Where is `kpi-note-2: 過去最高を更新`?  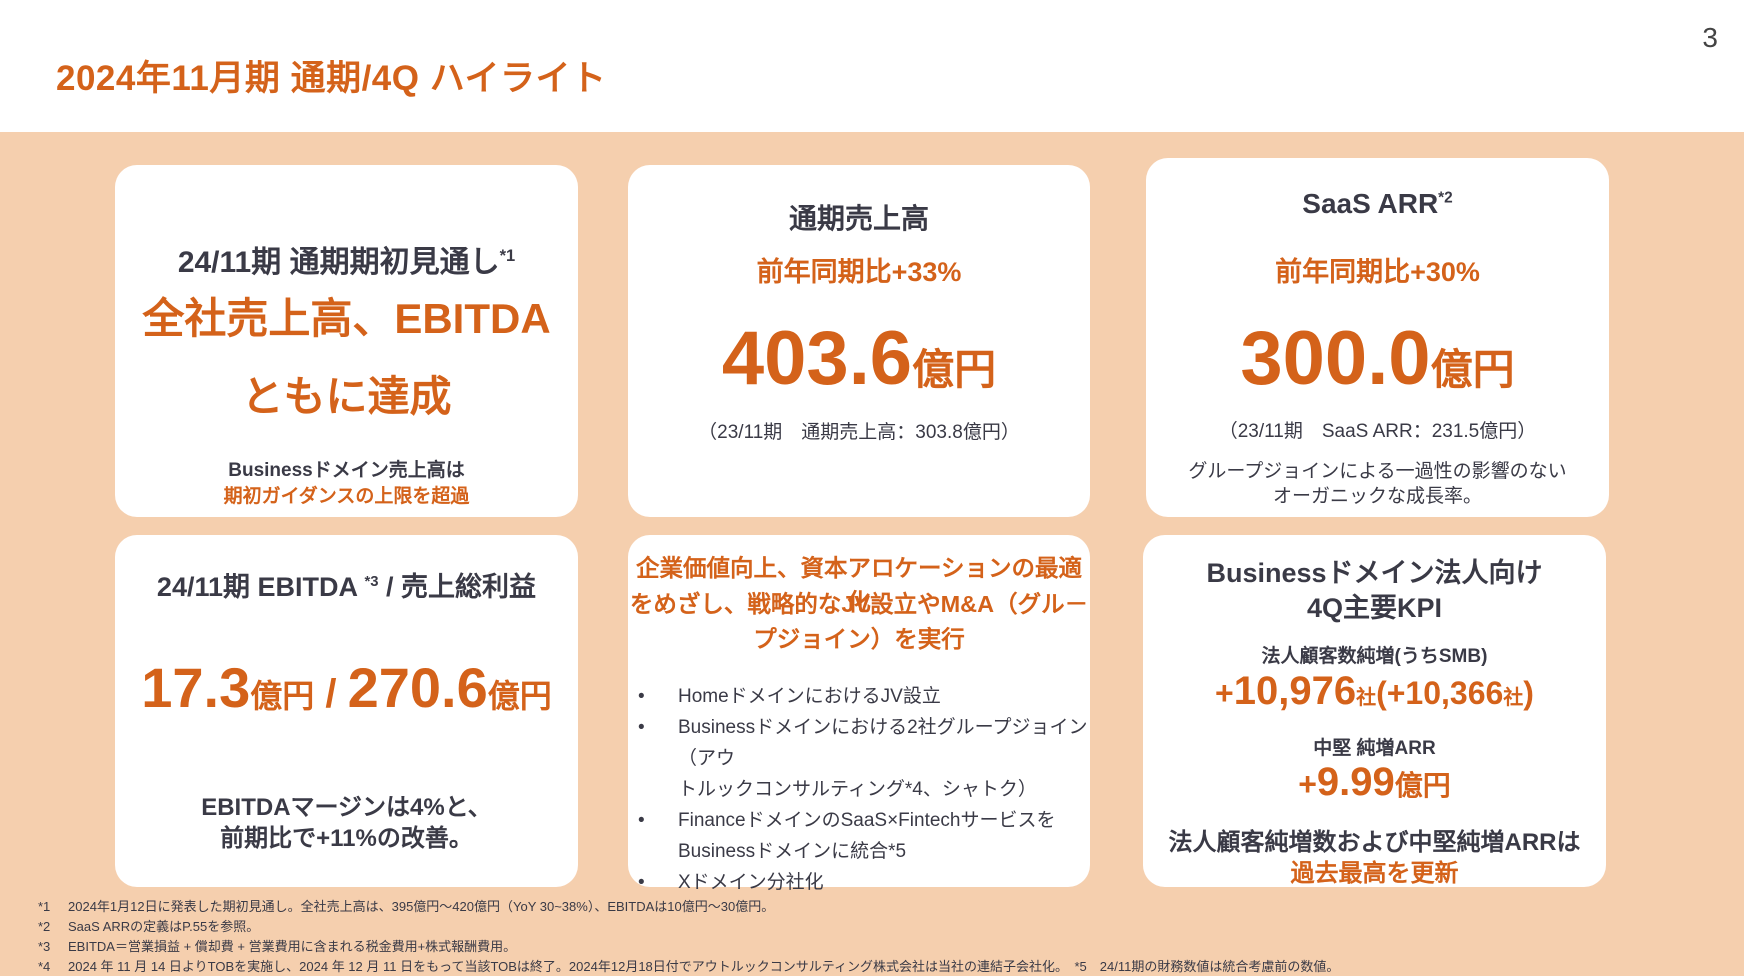 kpi-note-2: 過去最高を更新 is located at coordinates (1374, 873).